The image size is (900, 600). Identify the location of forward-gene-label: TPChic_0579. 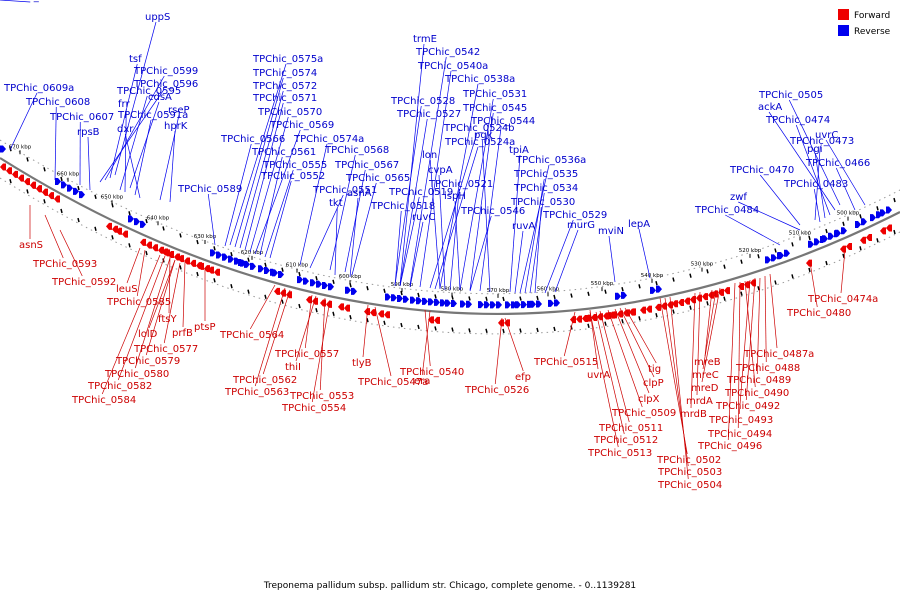
(147, 361).